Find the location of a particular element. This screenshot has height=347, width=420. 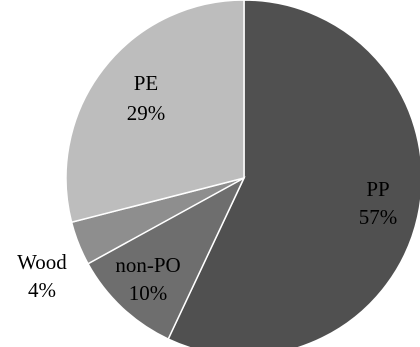

slice-percent-label-pe: 29% is located at coordinates (146, 113).